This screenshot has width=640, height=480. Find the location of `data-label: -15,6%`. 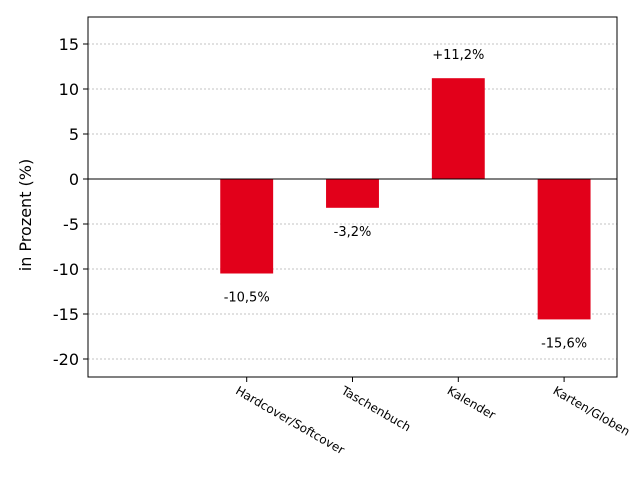

data-label: -15,6% is located at coordinates (564, 343).